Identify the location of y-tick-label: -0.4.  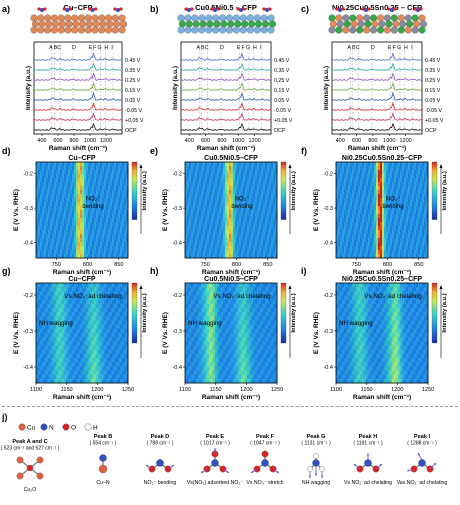
(177, 244).